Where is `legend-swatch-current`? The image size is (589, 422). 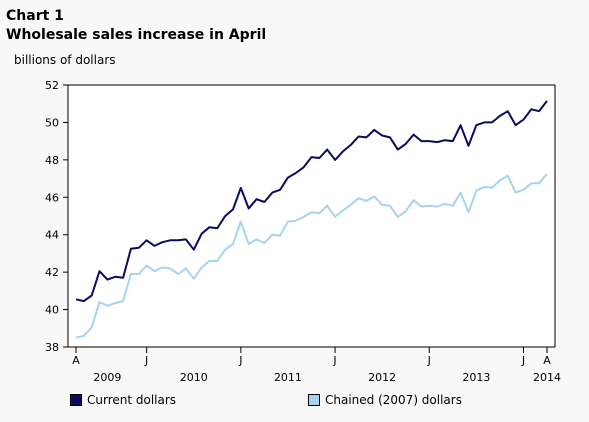 legend-swatch-current is located at coordinates (76, 400).